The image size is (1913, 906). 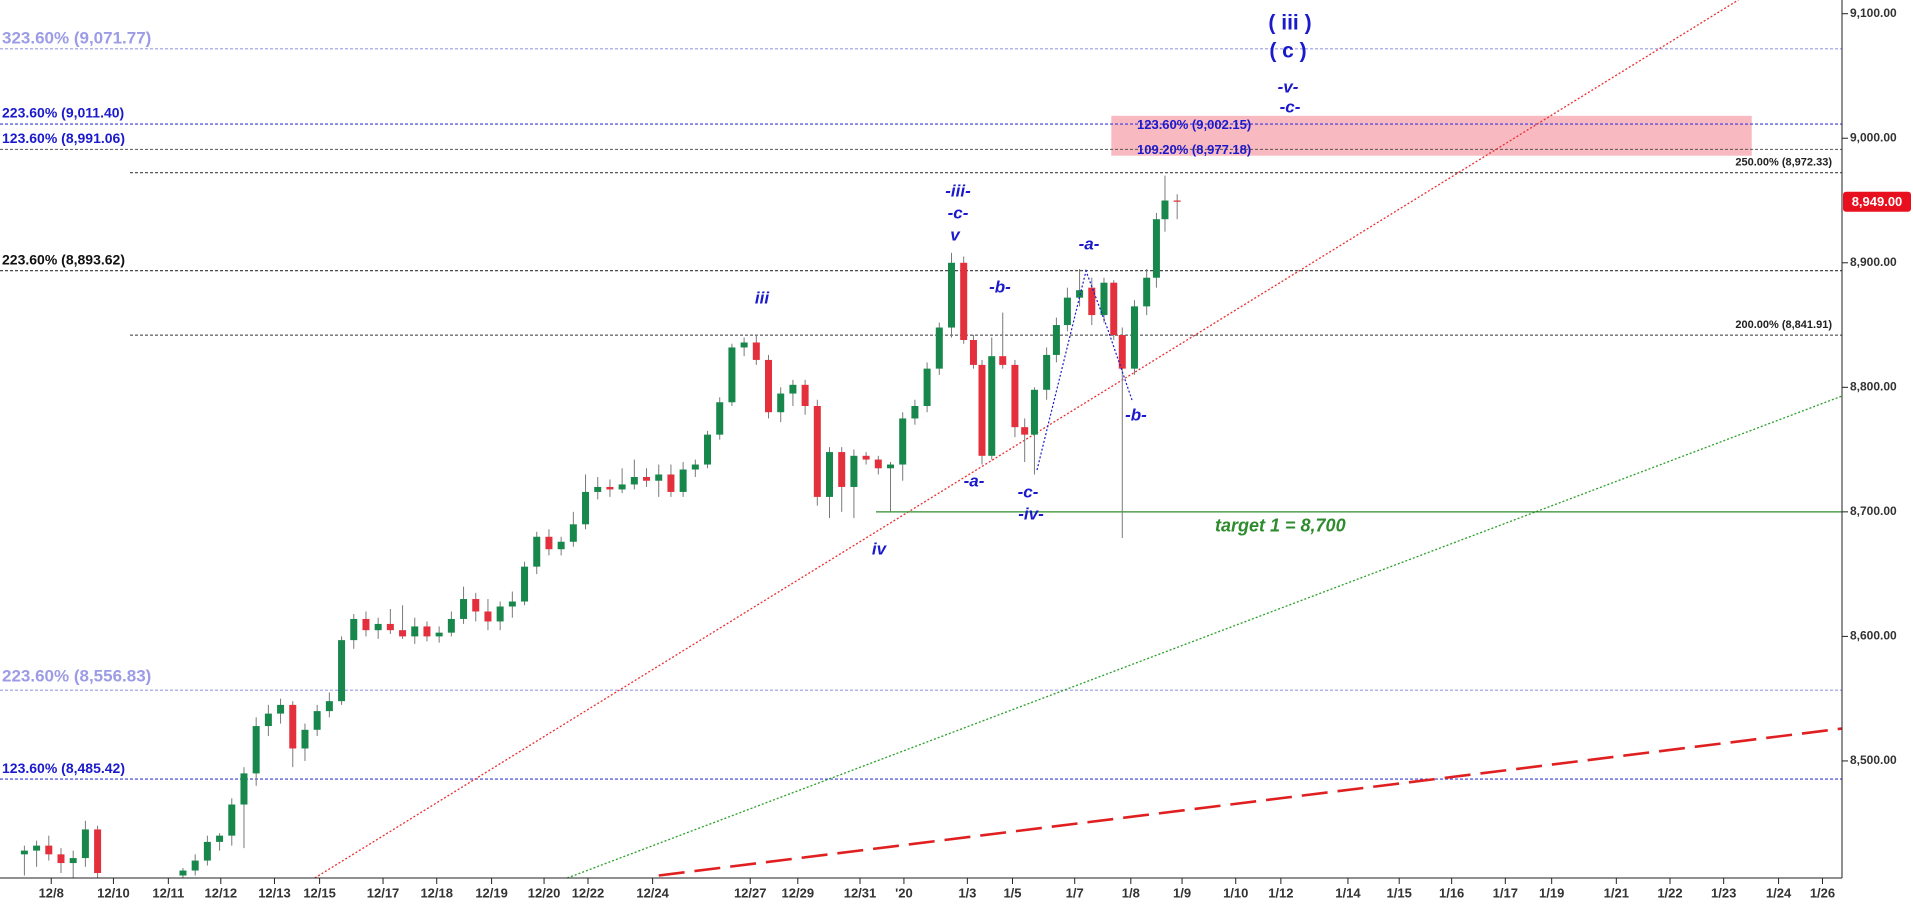 I want to click on x-tick-label: 12/24, so click(x=652, y=892).